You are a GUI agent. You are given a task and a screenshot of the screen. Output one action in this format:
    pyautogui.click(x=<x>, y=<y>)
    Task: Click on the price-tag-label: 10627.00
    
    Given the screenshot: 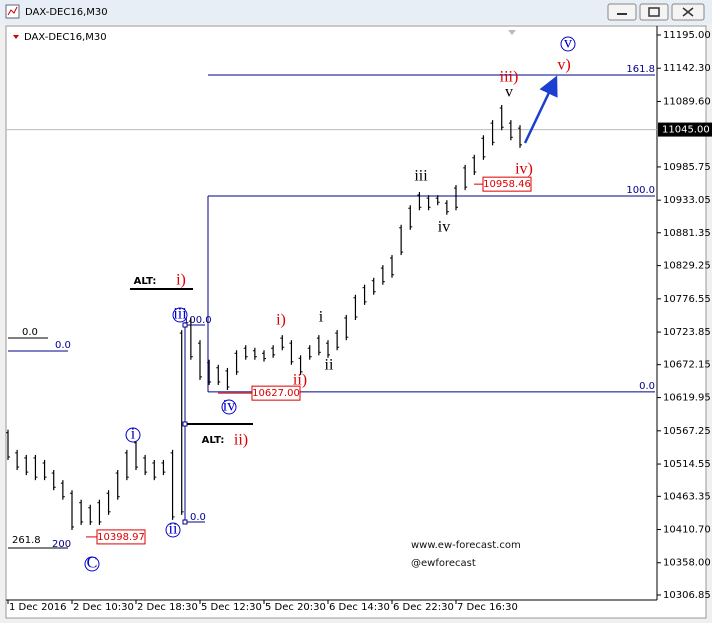 What is the action you would take?
    pyautogui.click(x=276, y=393)
    